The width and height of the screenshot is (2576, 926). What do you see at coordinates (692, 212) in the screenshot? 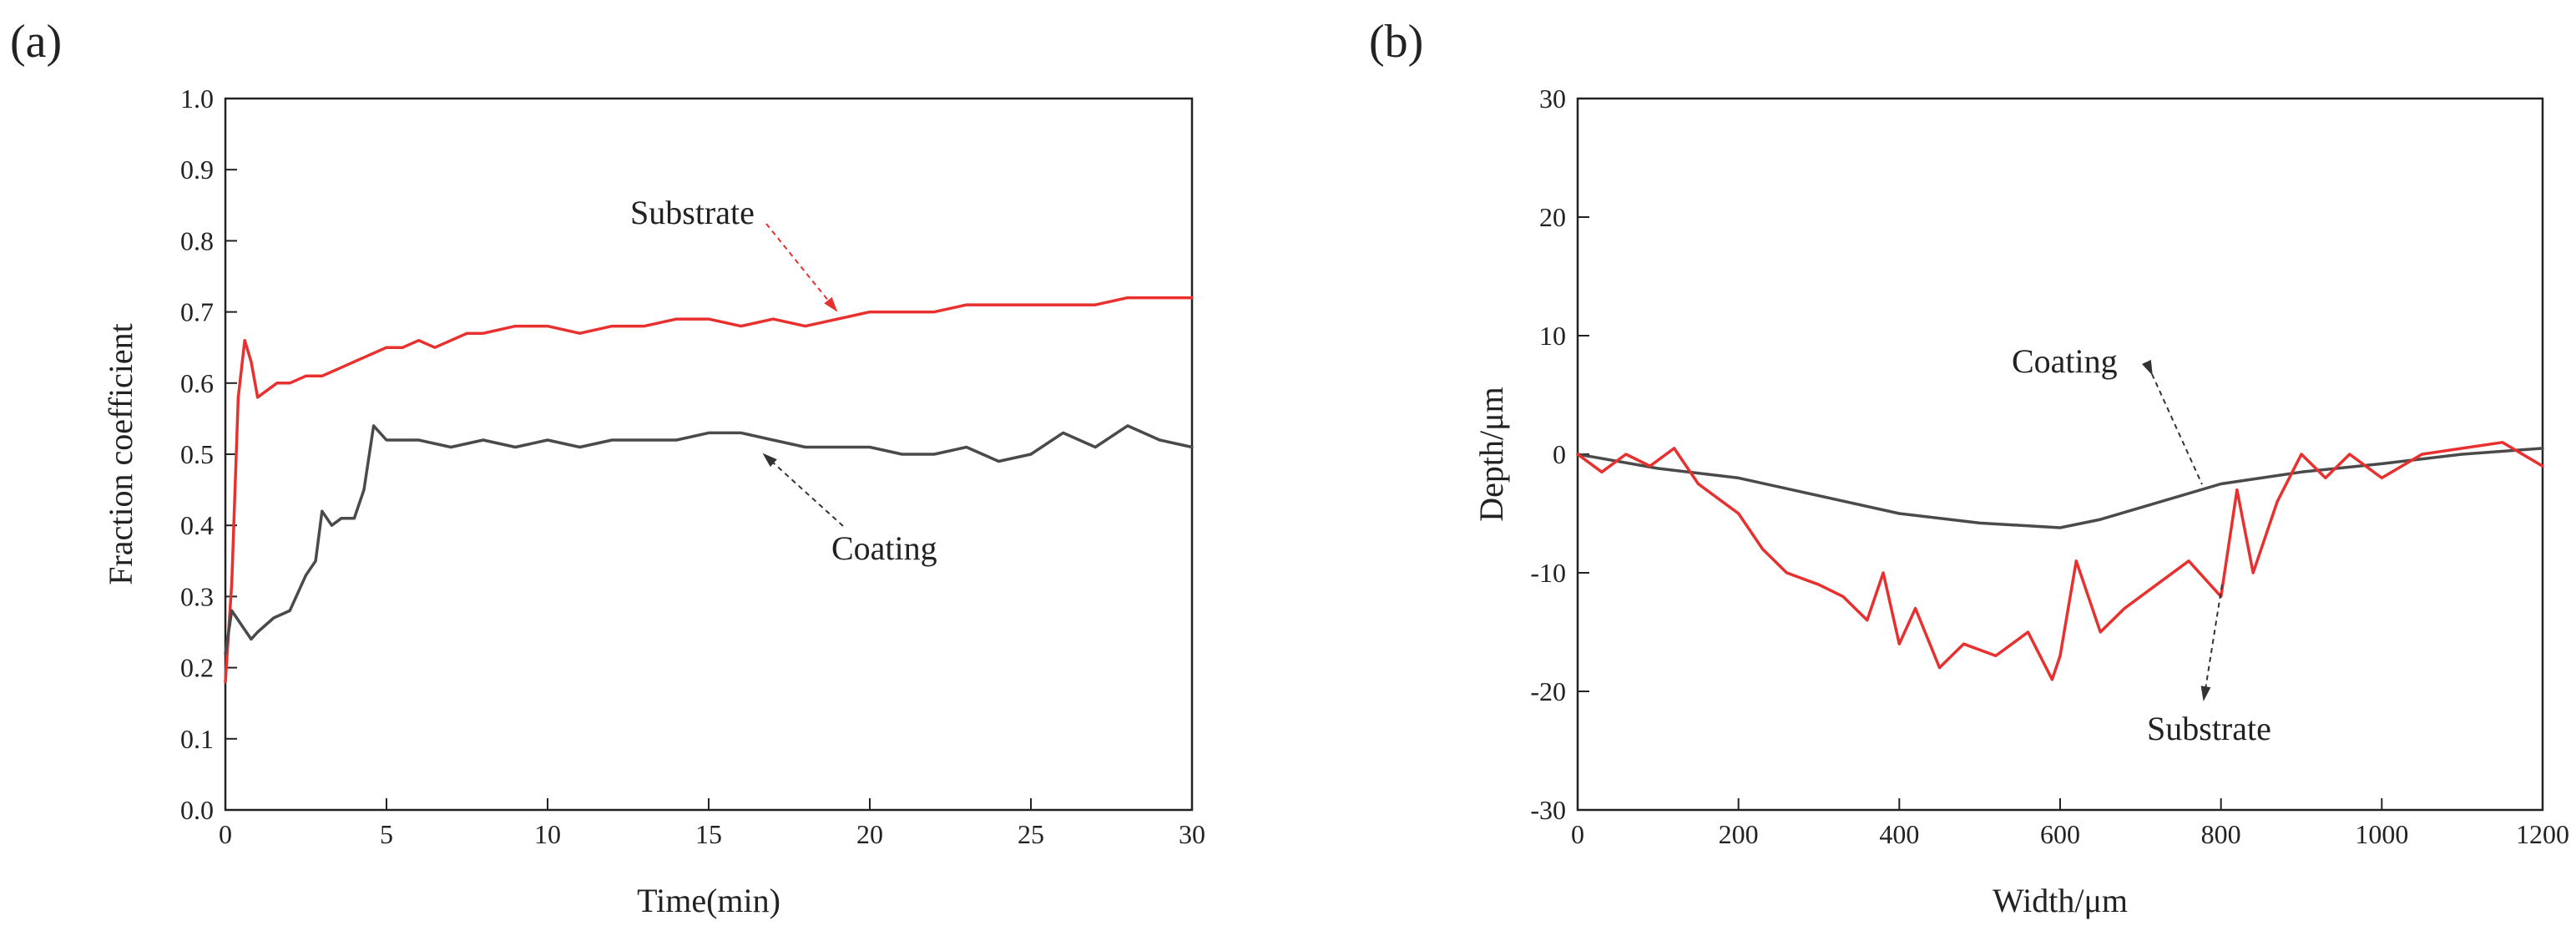
I see `panel-a-substrate-annotation: Substrate` at bounding box center [692, 212].